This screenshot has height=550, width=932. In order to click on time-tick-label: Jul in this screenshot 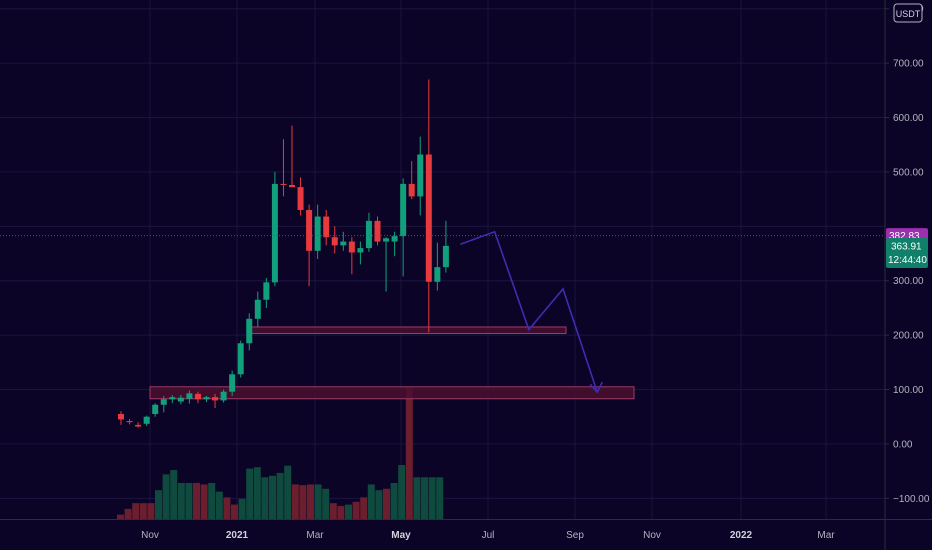, I will do `click(488, 535)`.